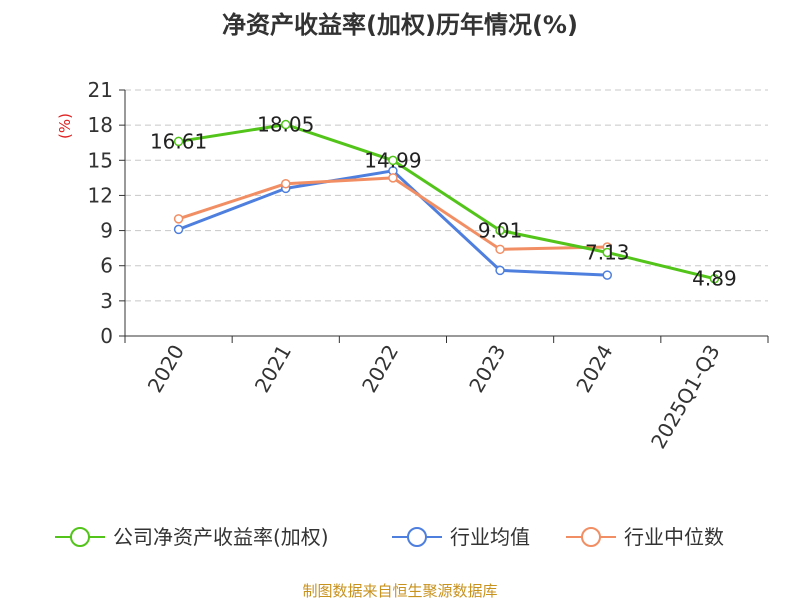 This screenshot has height=600, width=800. What do you see at coordinates (389, 537) in the screenshot?
I see `legend: 公司净资产收益率(加权) 行业均值 行业中位数` at bounding box center [389, 537].